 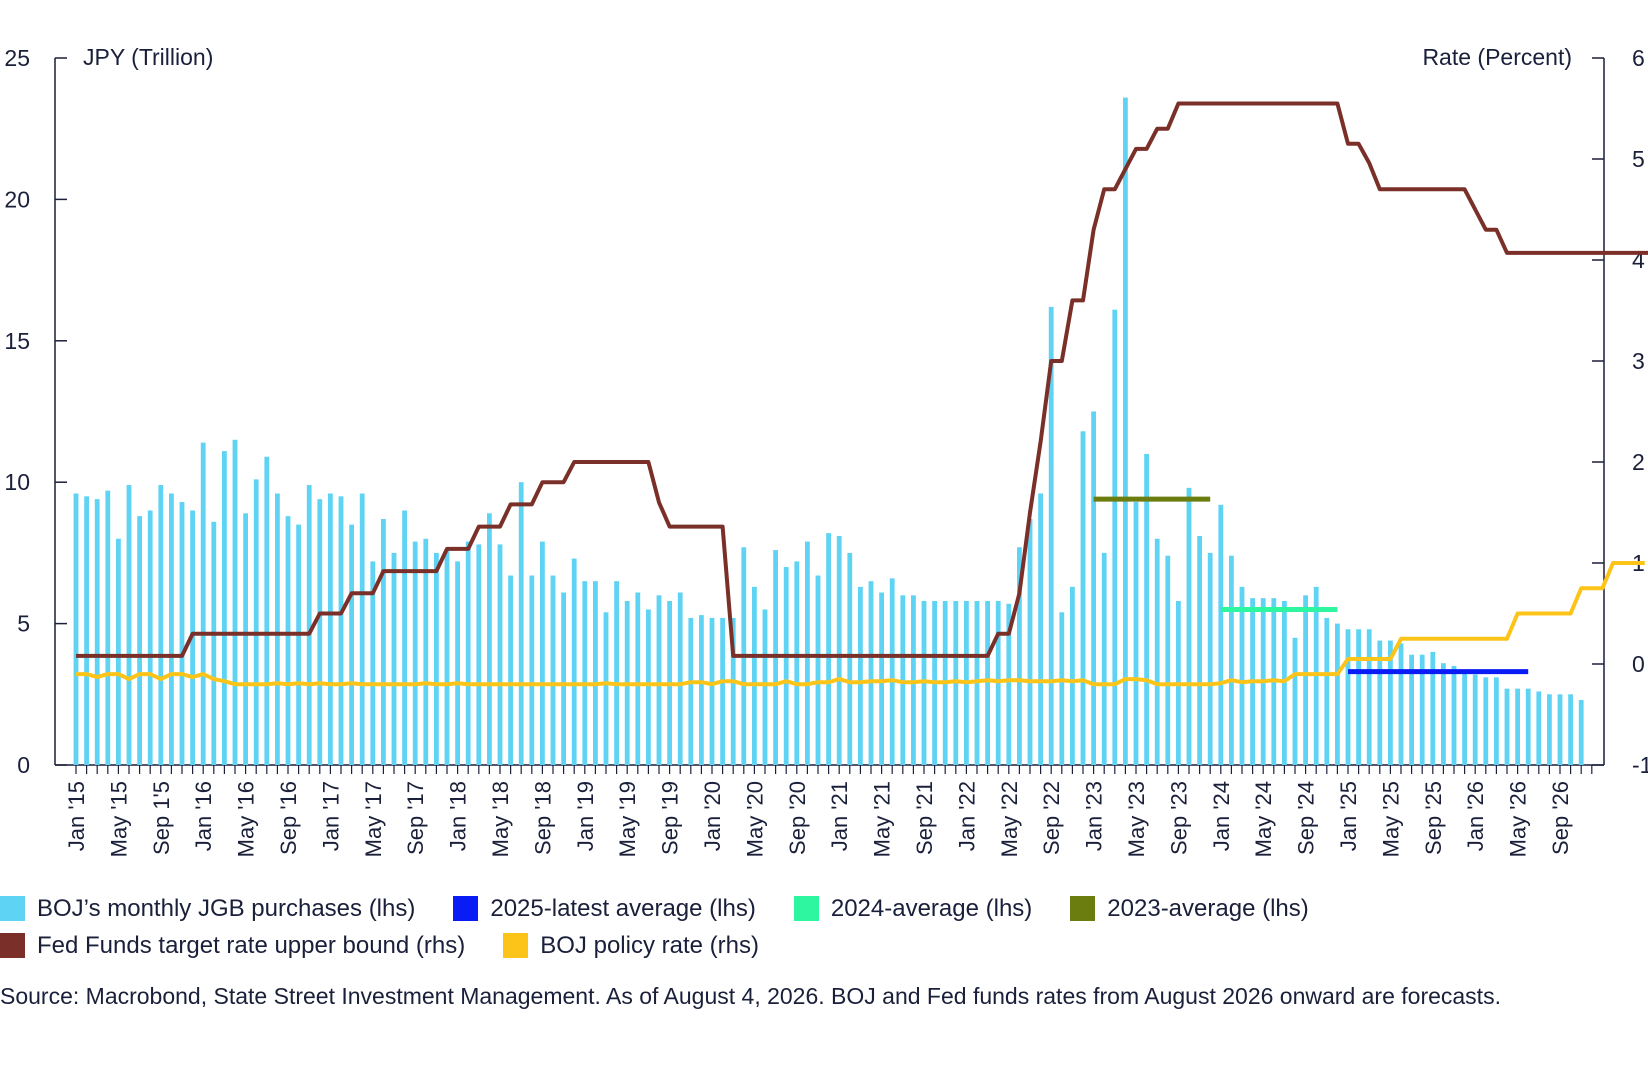 What do you see at coordinates (246, 819) in the screenshot?
I see `x-tick-label: May '16` at bounding box center [246, 819].